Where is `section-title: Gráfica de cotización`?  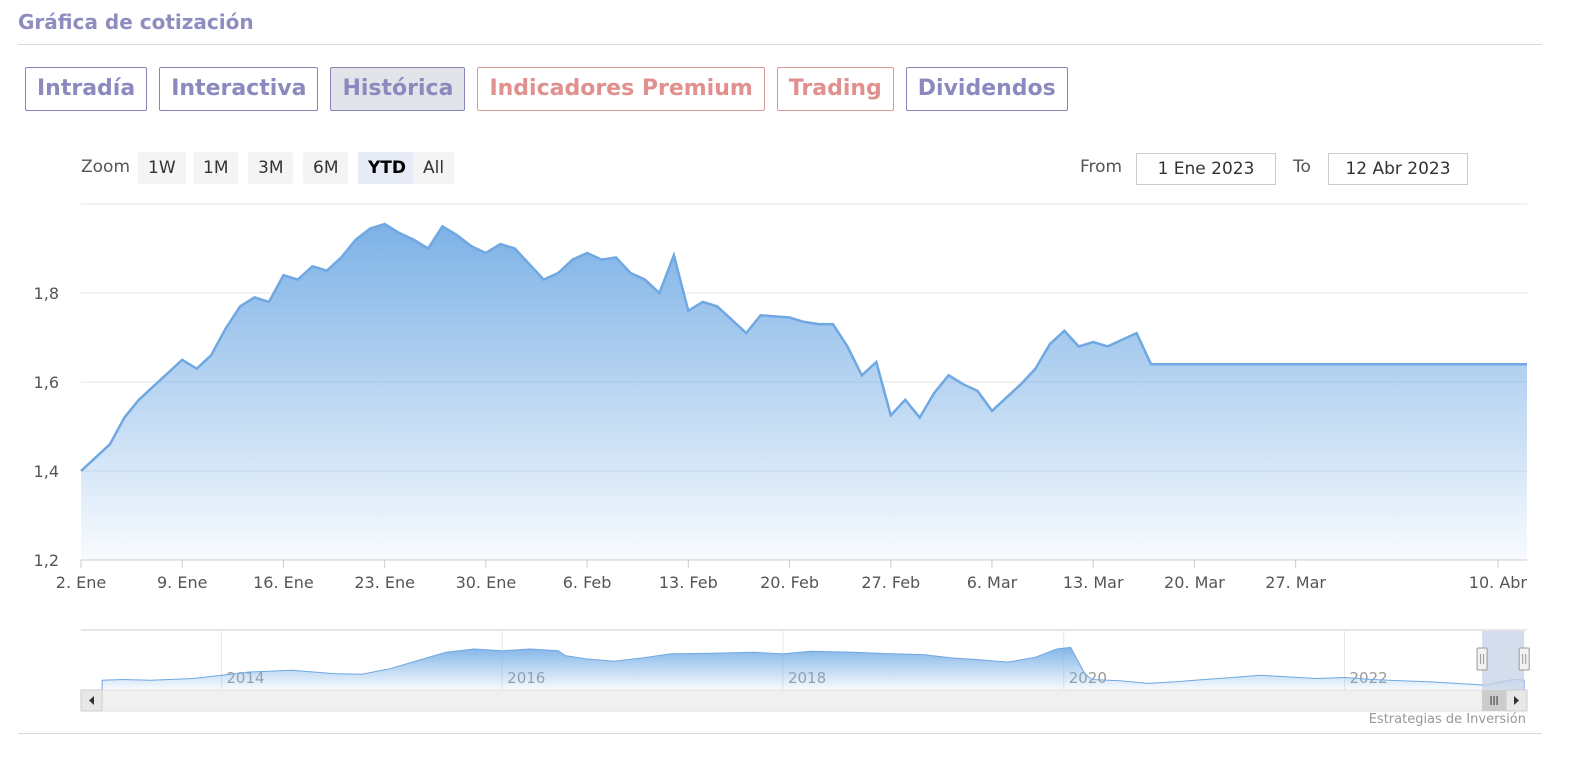
section-title: Gráfica de cotización is located at coordinates (136, 22).